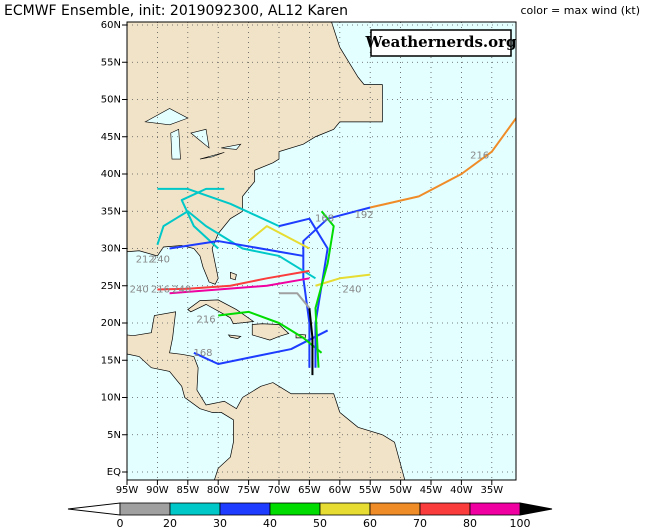 This screenshot has height=532, width=646. What do you see at coordinates (470, 523) in the screenshot?
I see `colorbar-label: 80` at bounding box center [470, 523].